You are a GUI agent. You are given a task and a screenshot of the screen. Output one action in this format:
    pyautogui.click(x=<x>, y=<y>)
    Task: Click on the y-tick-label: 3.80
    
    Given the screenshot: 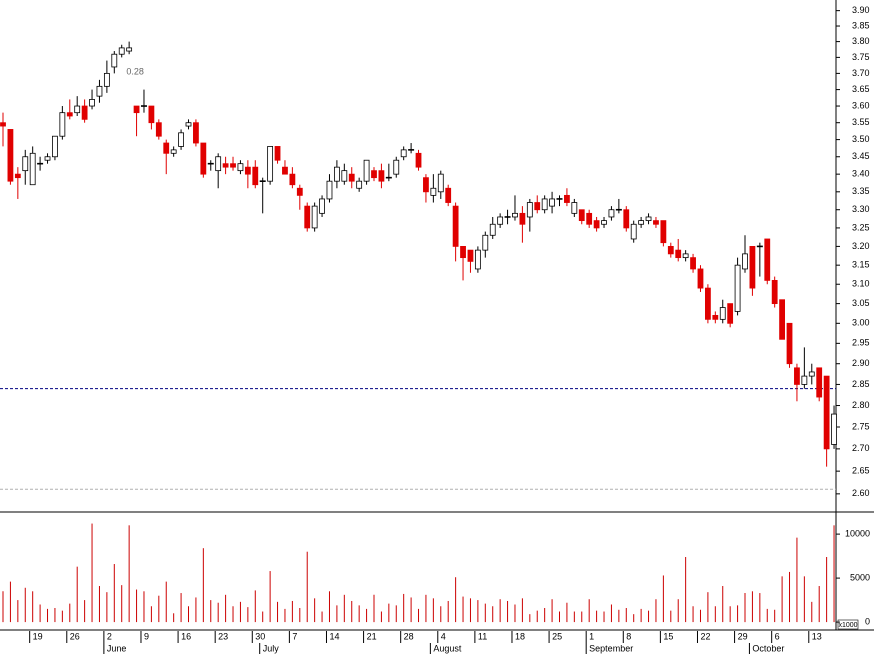 What is the action you would take?
    pyautogui.click(x=861, y=41)
    